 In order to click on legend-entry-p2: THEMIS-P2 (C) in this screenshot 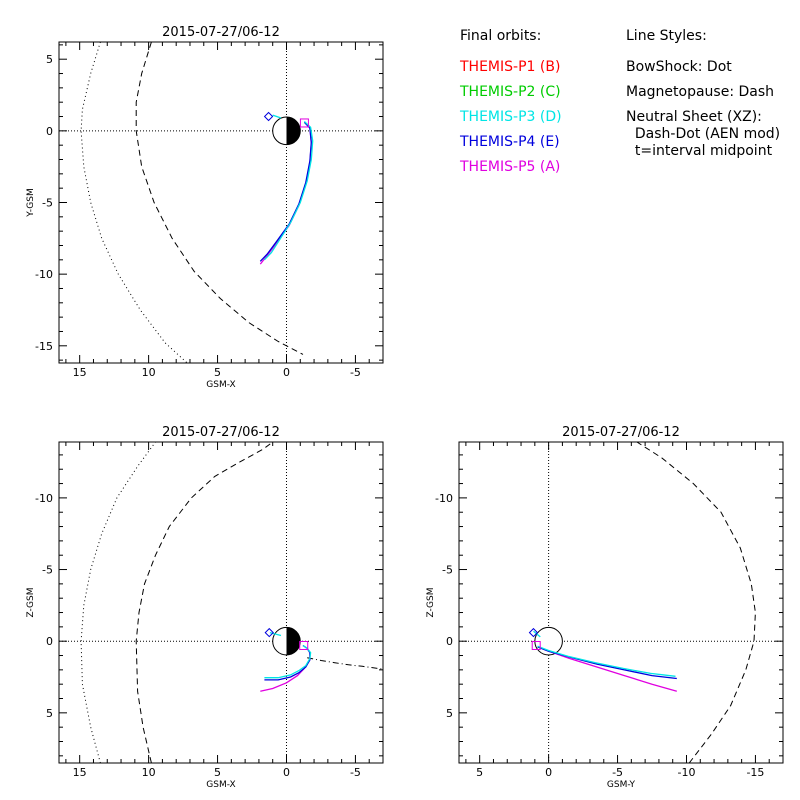, I will do `click(510, 92)`.